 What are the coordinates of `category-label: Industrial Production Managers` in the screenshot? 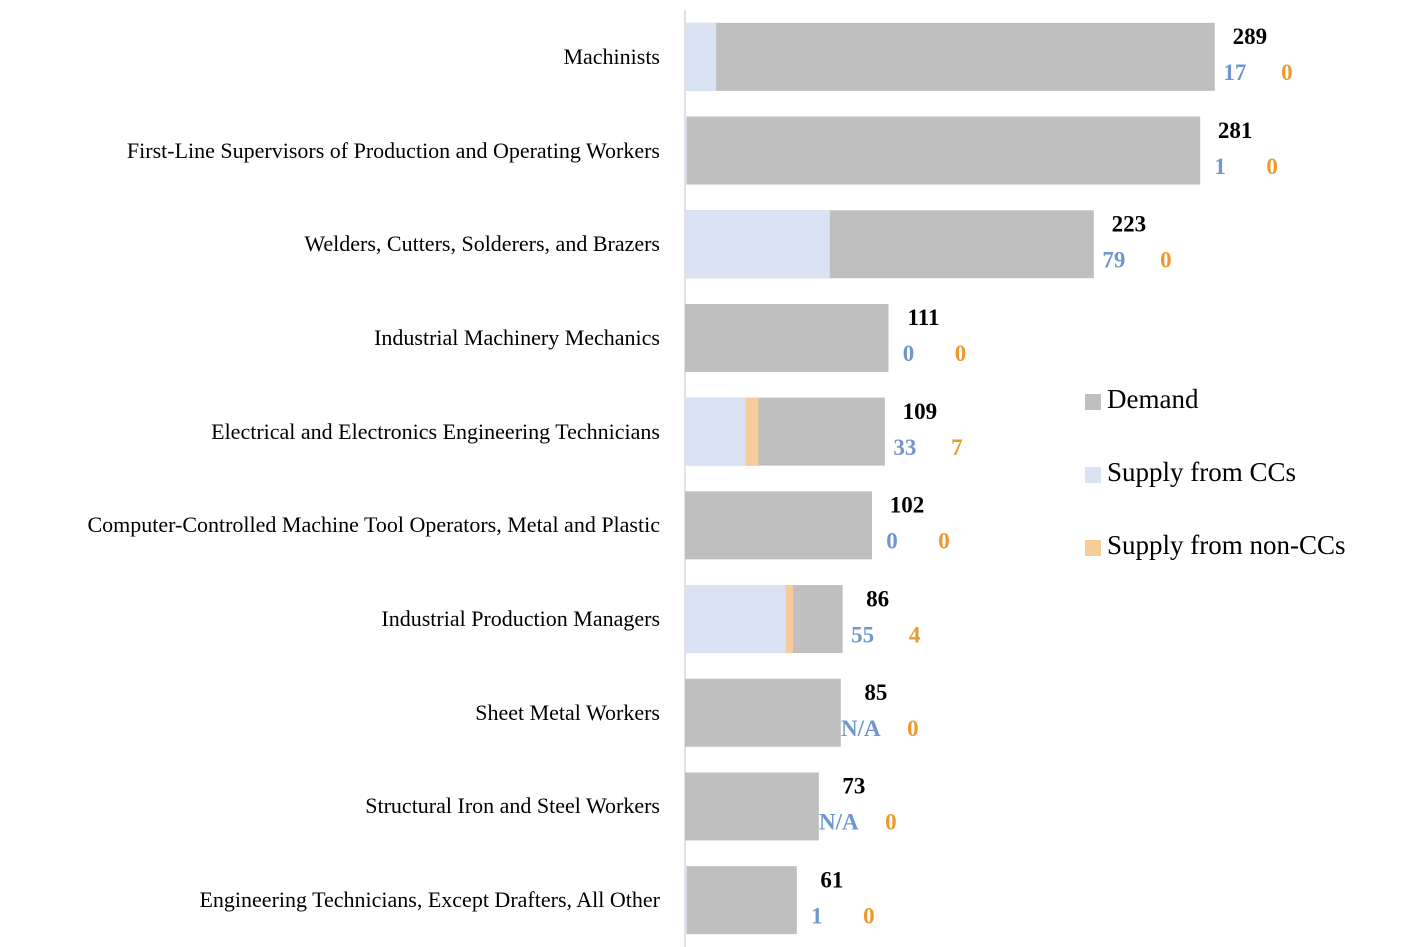 It's located at (520, 619).